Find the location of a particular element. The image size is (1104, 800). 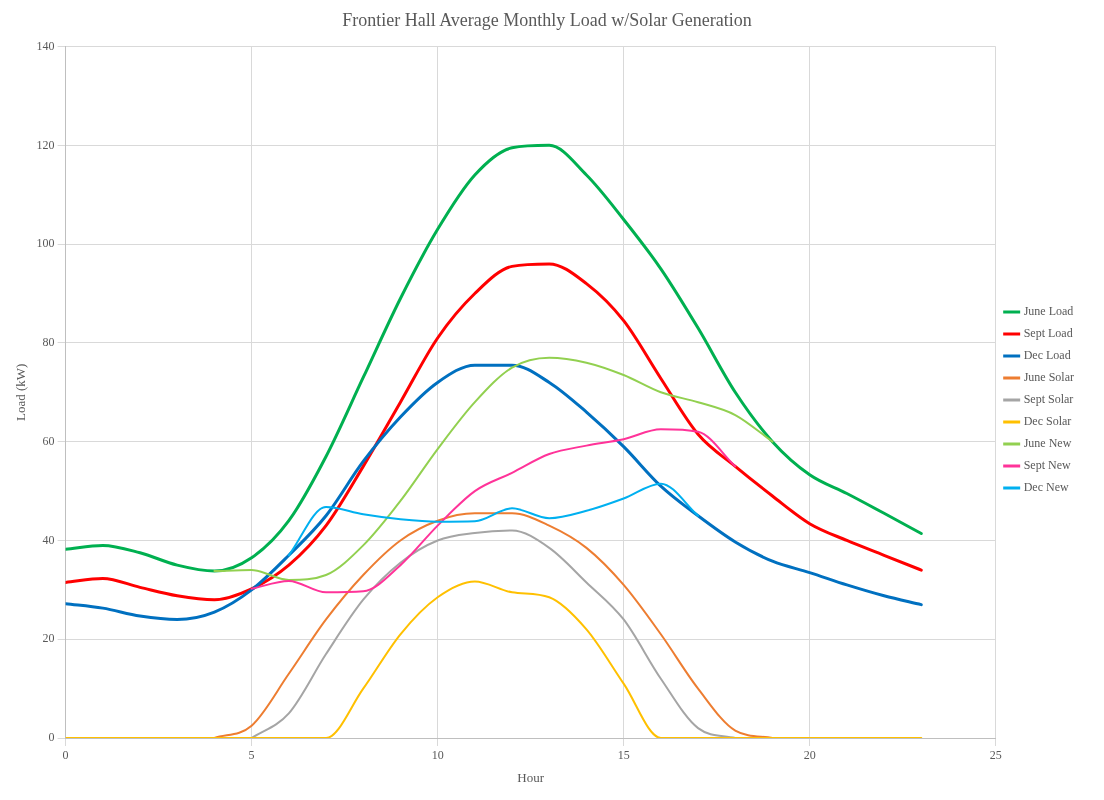

x-tick-label: 25 is located at coordinates (995, 755).